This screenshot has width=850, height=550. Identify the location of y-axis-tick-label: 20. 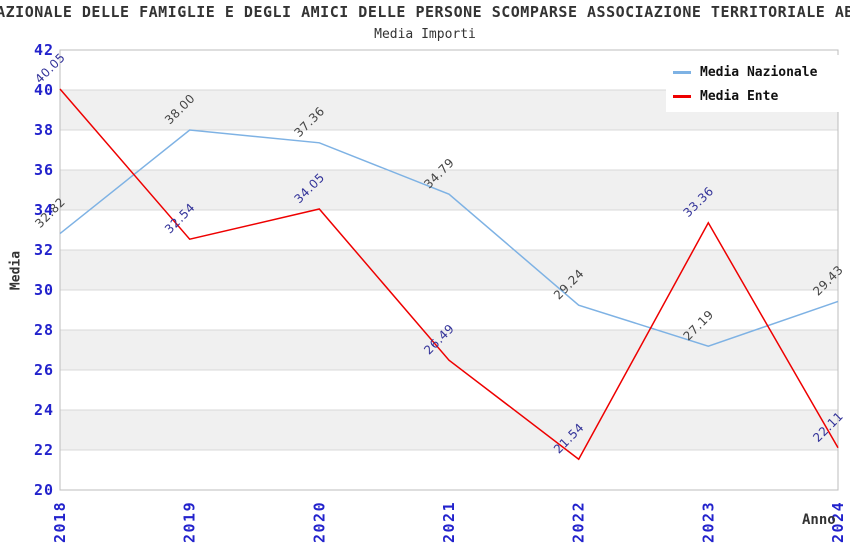
(44, 490).